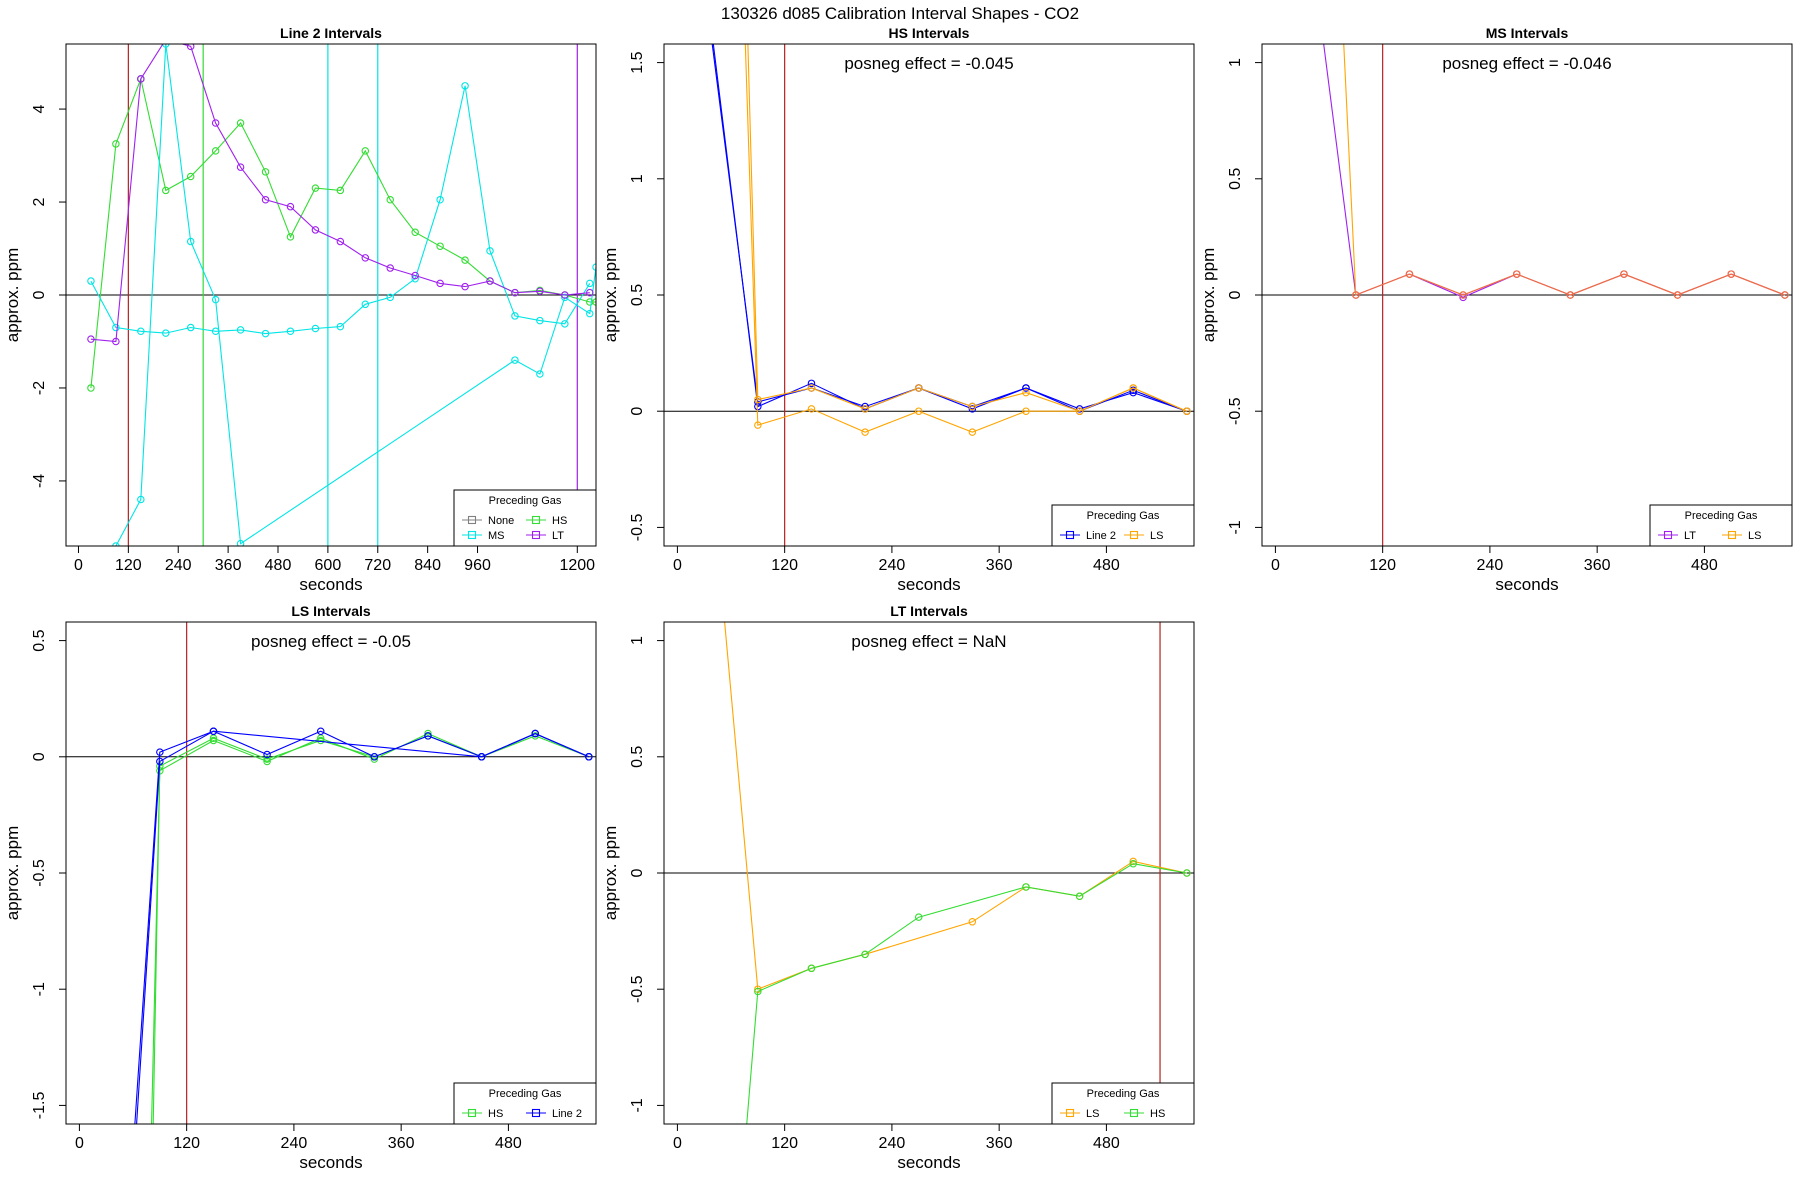 The image size is (1800, 1200). What do you see at coordinates (637, 1105) in the screenshot?
I see `y-tick-label: -1` at bounding box center [637, 1105].